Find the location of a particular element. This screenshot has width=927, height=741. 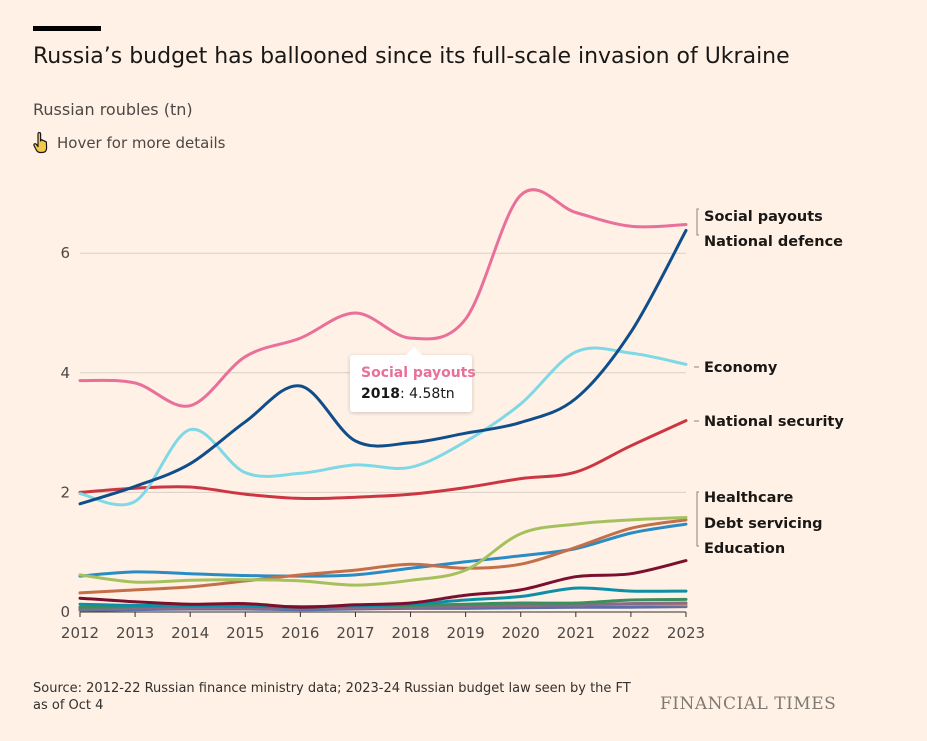

x-tick-2020: 2020 is located at coordinates (521, 633).